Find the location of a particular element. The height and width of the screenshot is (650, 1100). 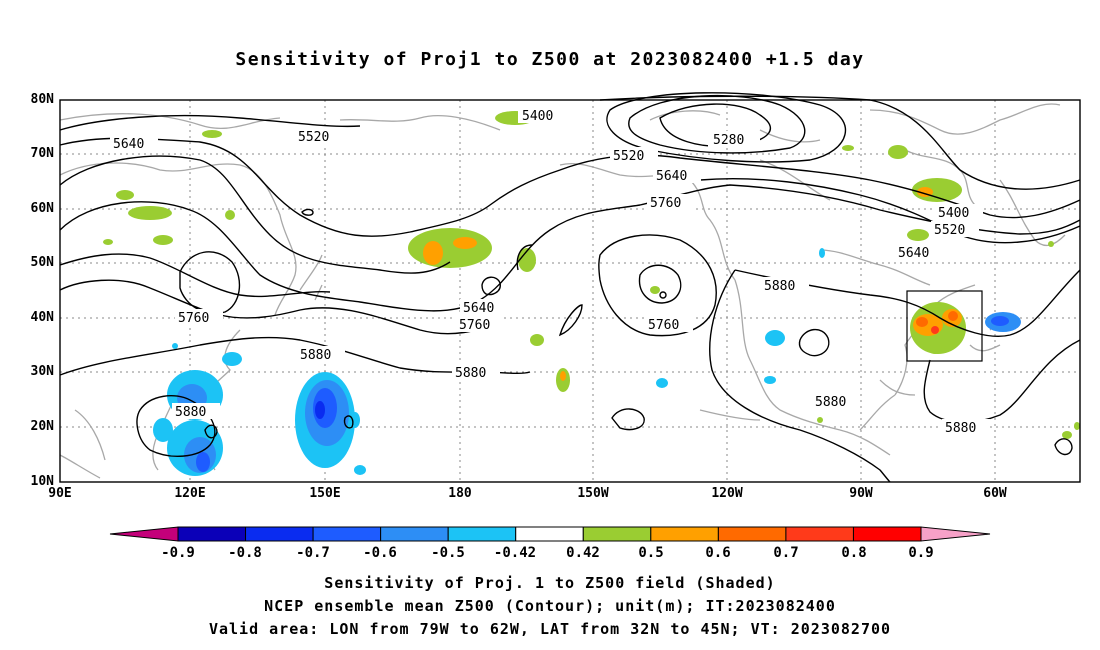

lon-label: 90E is located at coordinates (60, 493).